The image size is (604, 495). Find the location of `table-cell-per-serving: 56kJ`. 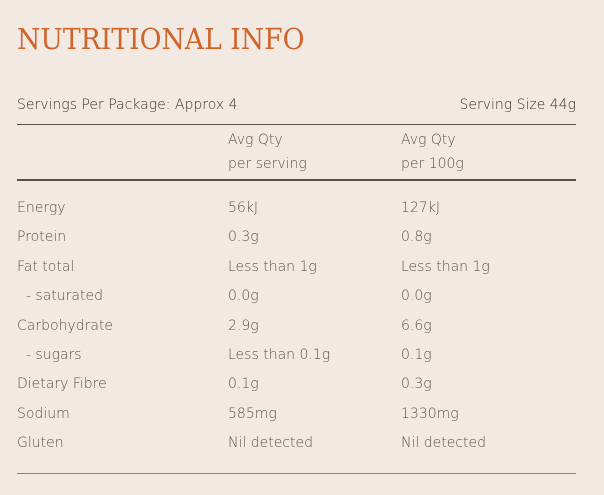

table-cell-per-serving: 56kJ is located at coordinates (243, 208).